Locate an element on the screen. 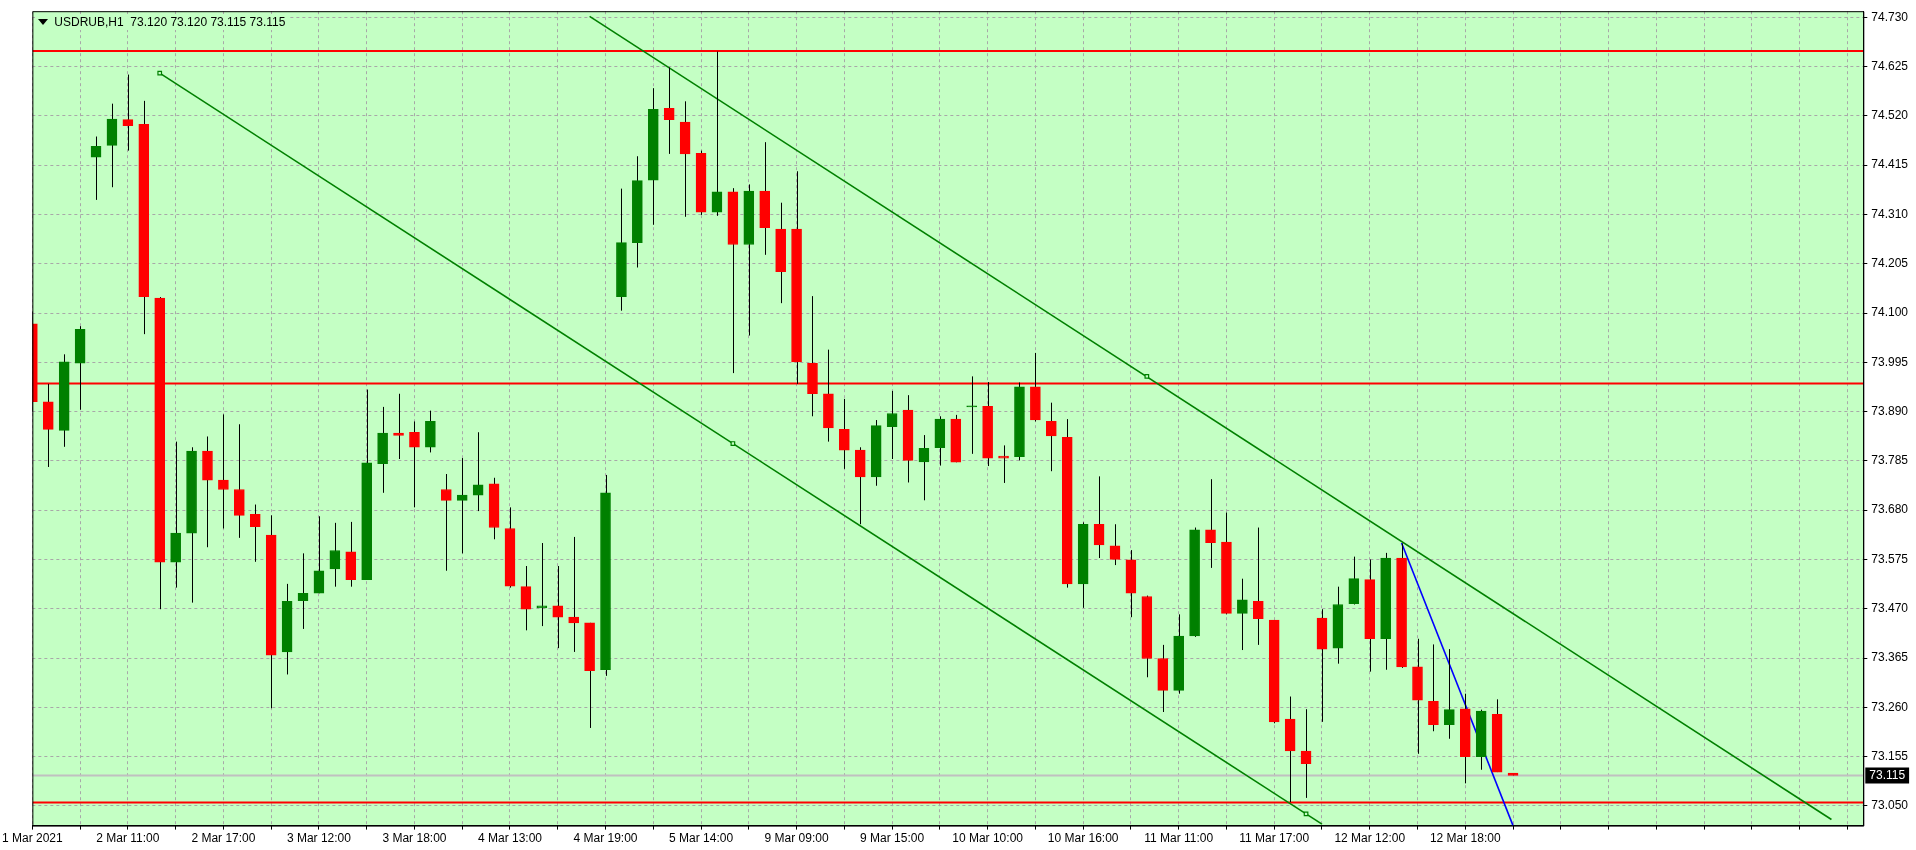 The height and width of the screenshot is (850, 1916). x-tick-label: 10 Mar 16:00 is located at coordinates (1083, 838).